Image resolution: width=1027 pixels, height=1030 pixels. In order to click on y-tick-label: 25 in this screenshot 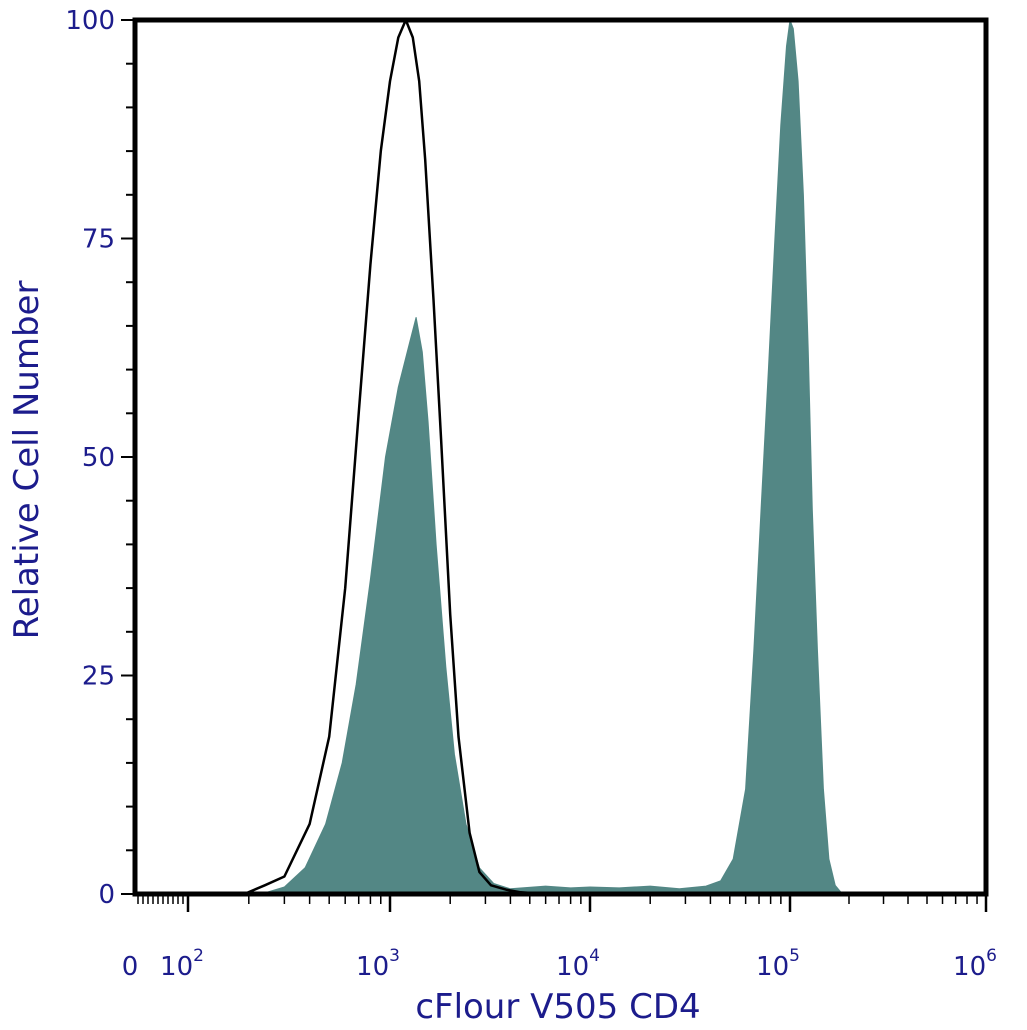, I will do `click(98, 677)`.